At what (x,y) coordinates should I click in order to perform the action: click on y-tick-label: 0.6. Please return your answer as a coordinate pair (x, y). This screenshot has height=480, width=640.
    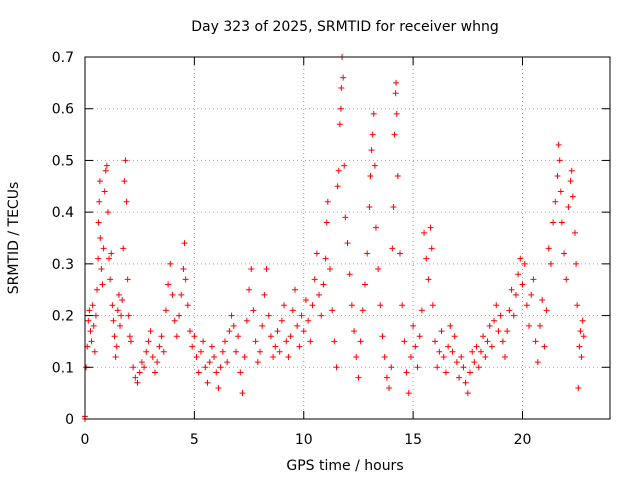
    Looking at the image, I should click on (63, 110).